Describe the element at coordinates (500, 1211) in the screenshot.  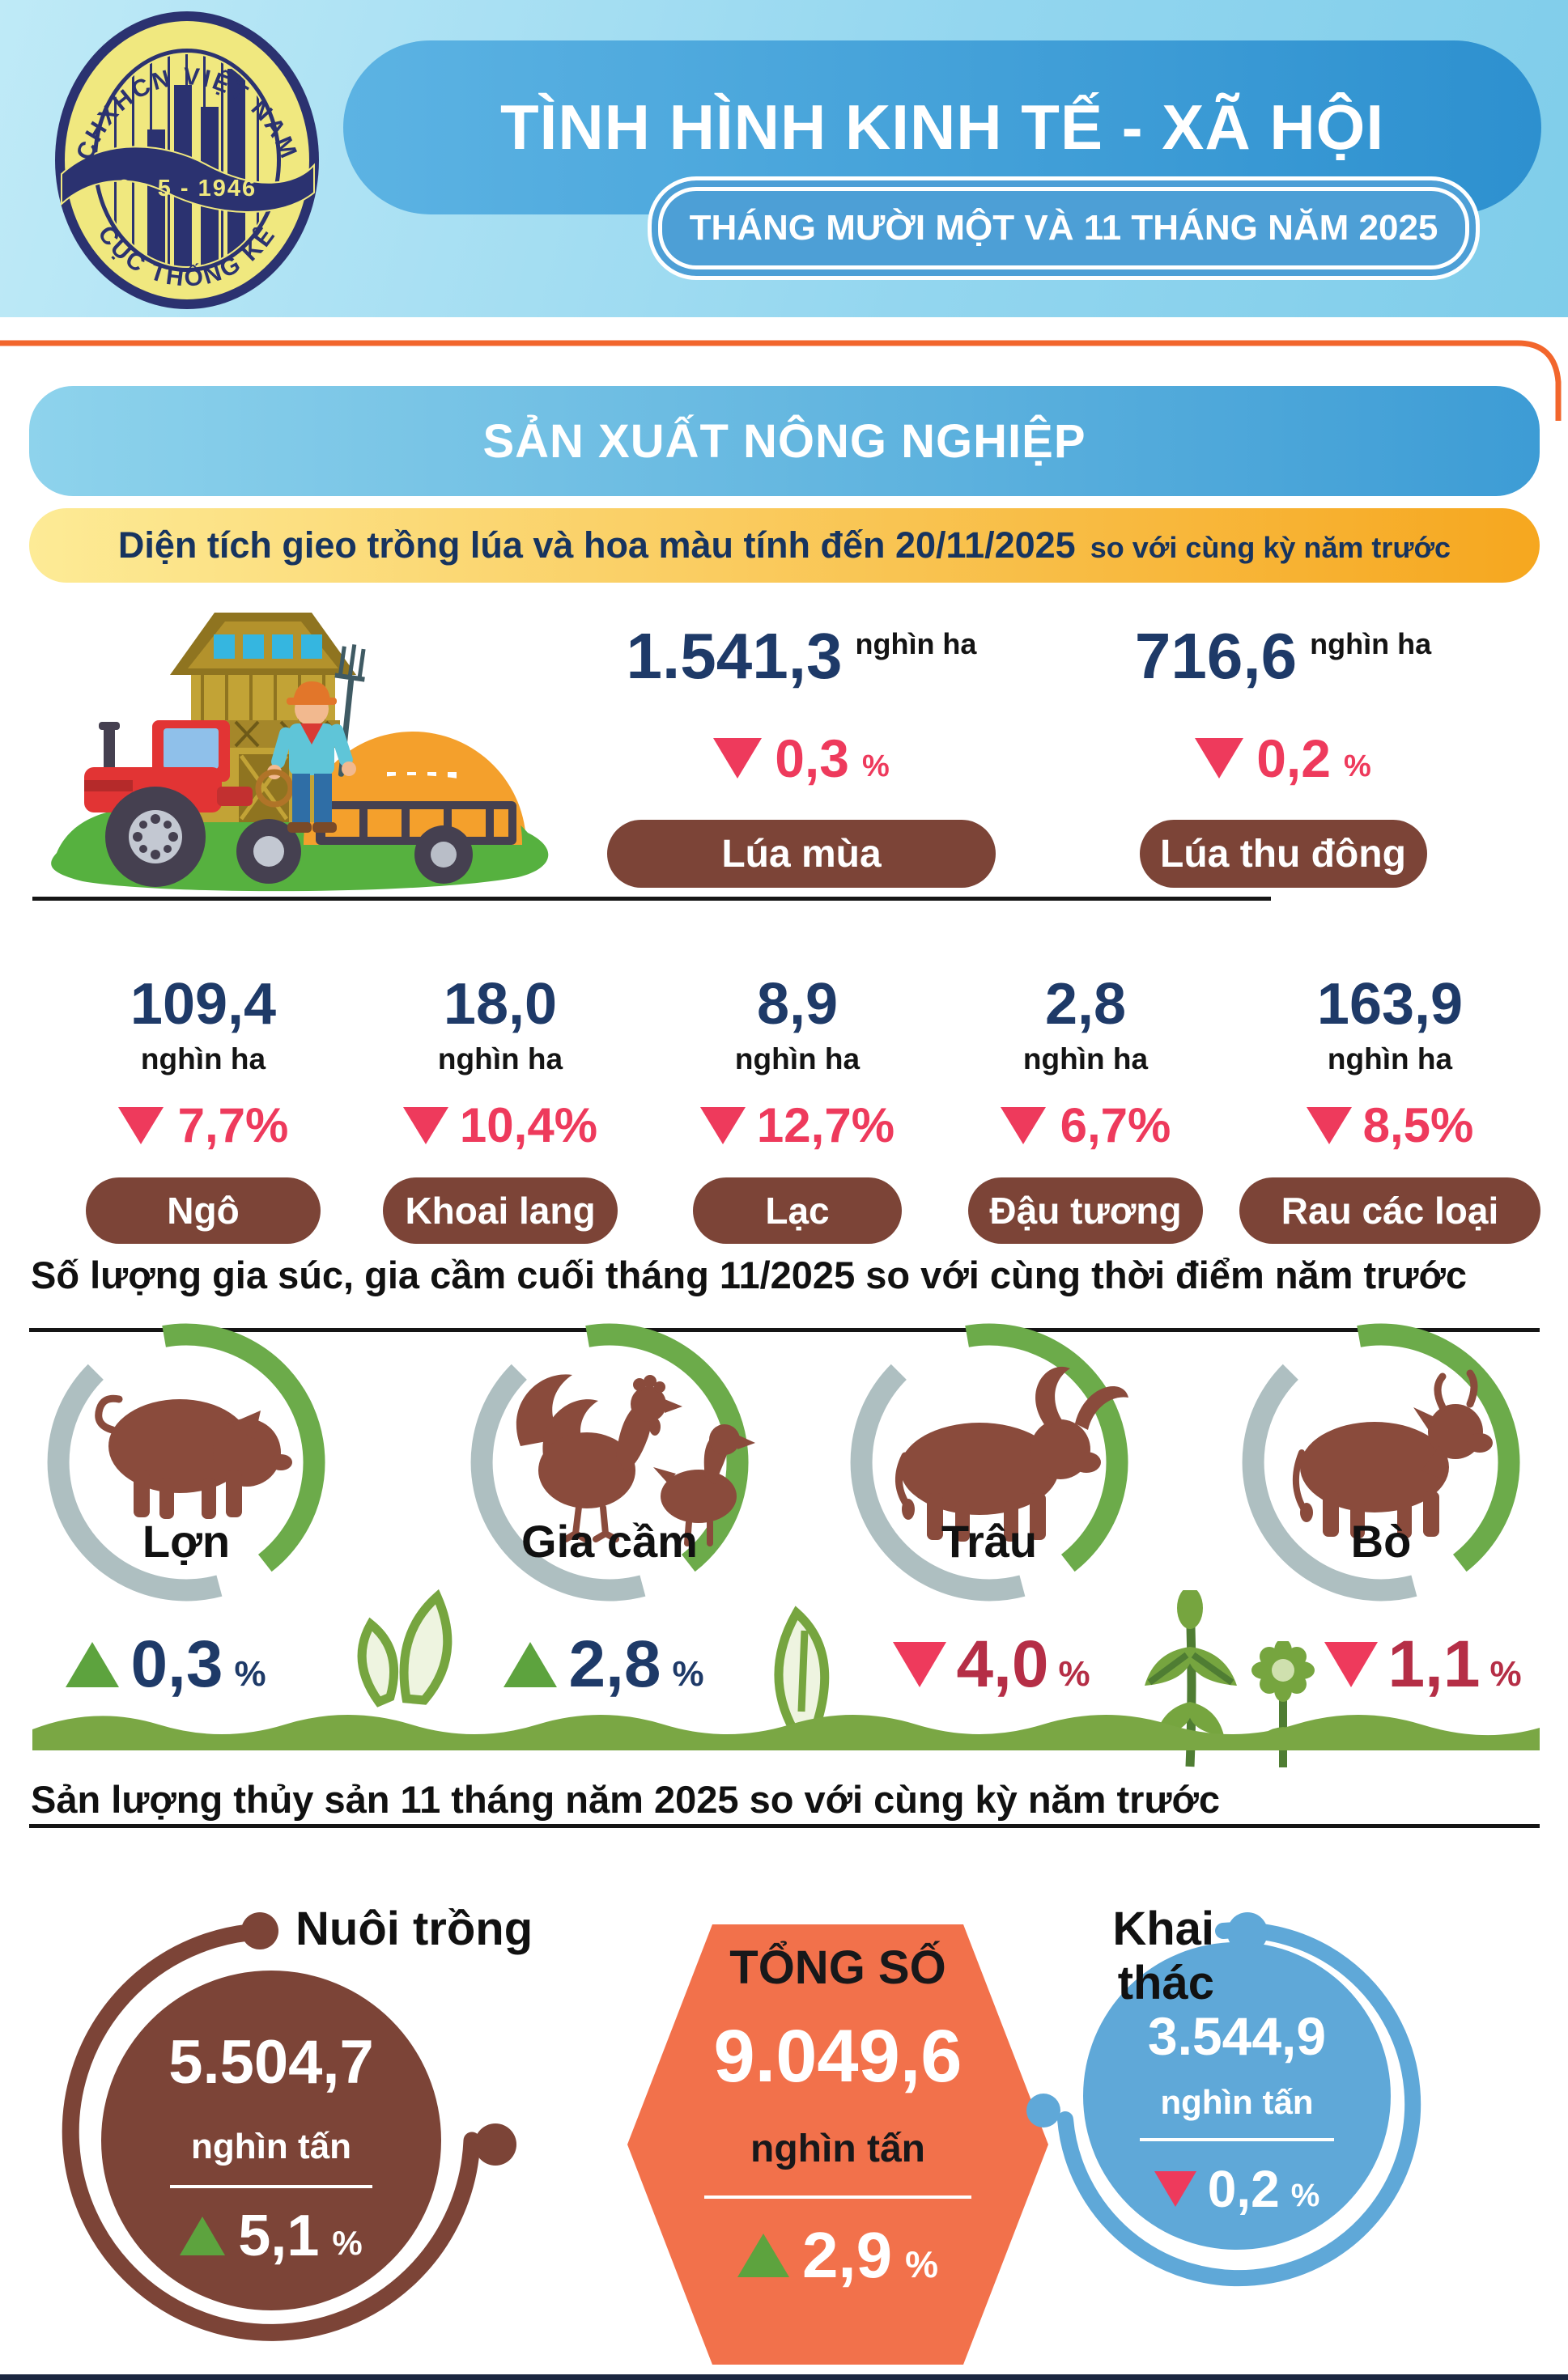
I see `khoai-lang-pill: Khoai lang` at that location.